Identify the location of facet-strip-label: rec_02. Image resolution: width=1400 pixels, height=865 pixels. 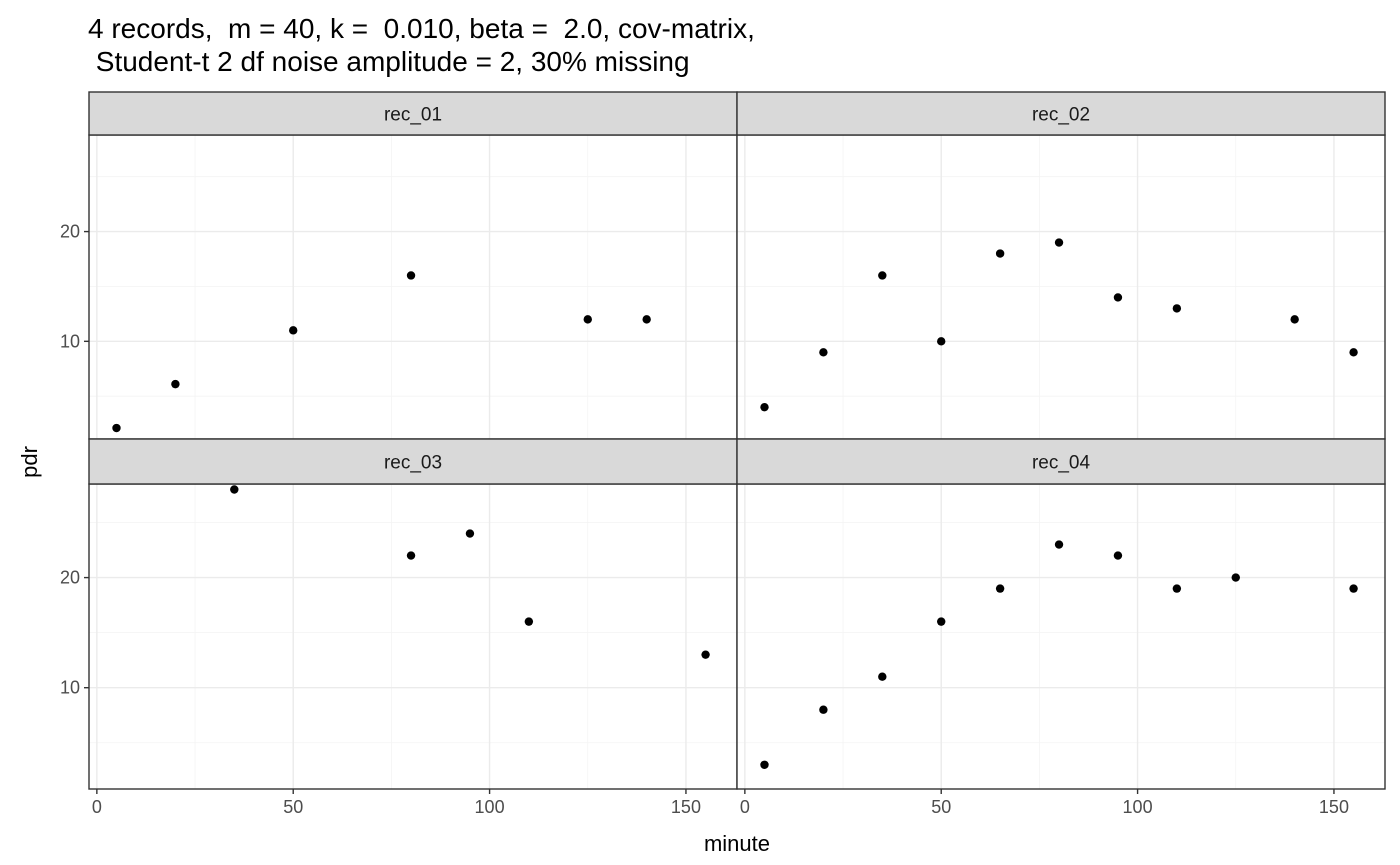
(1061, 115).